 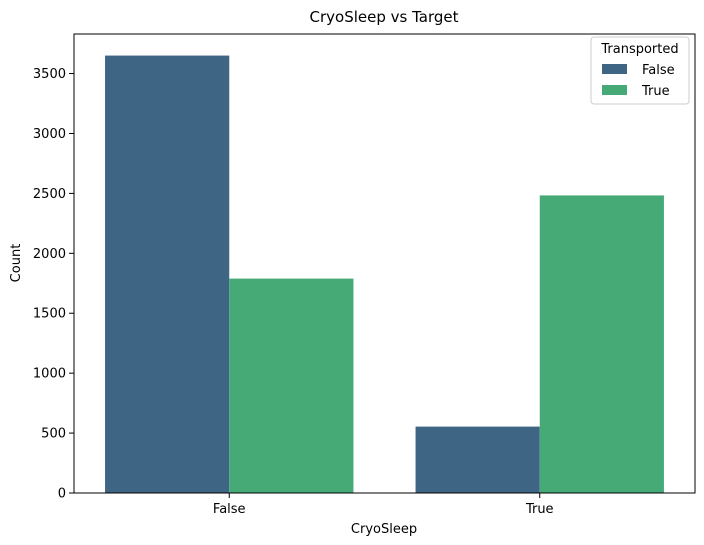 What do you see at coordinates (49, 254) in the screenshot?
I see `y-tick-label: 2000` at bounding box center [49, 254].